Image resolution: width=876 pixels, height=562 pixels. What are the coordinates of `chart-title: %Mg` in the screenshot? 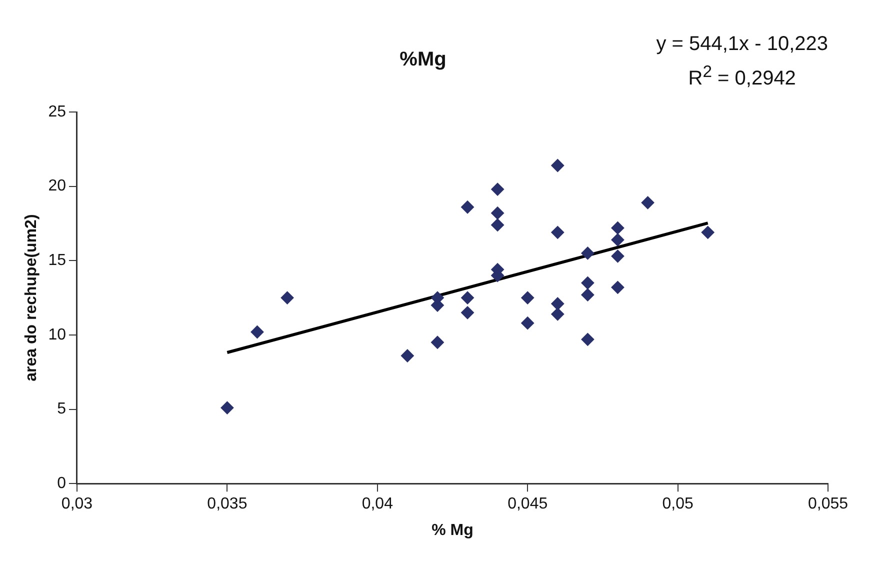 It's located at (423, 59).